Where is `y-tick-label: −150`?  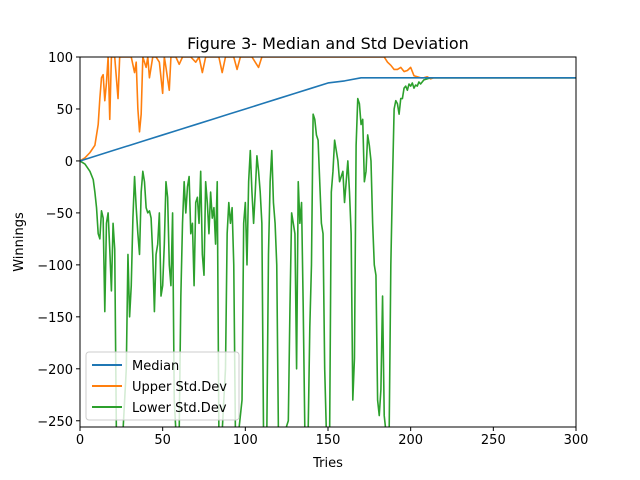 y-tick-label: −150 is located at coordinates (55, 318).